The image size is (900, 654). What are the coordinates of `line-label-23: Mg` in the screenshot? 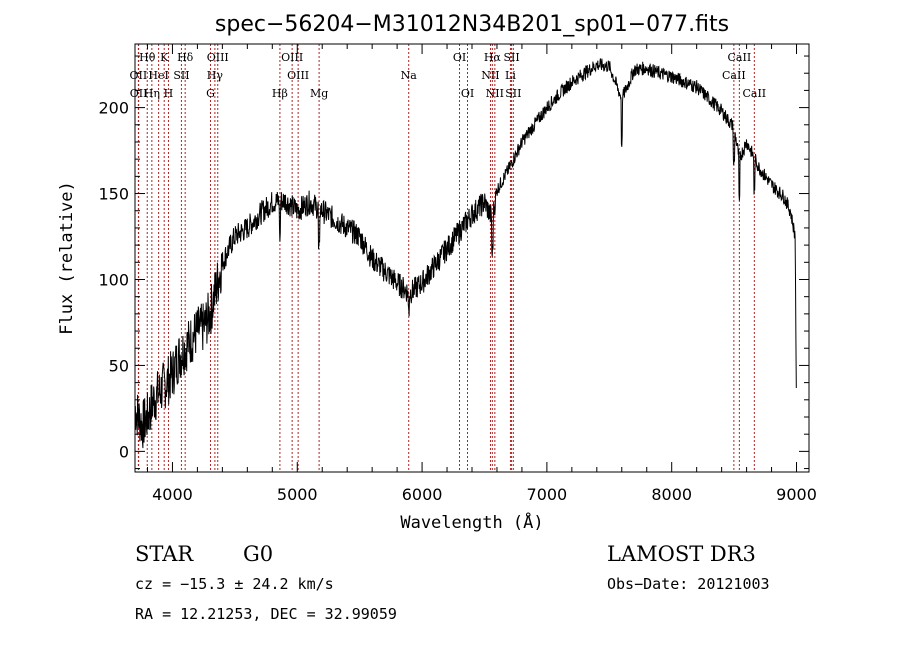 It's located at (319, 93).